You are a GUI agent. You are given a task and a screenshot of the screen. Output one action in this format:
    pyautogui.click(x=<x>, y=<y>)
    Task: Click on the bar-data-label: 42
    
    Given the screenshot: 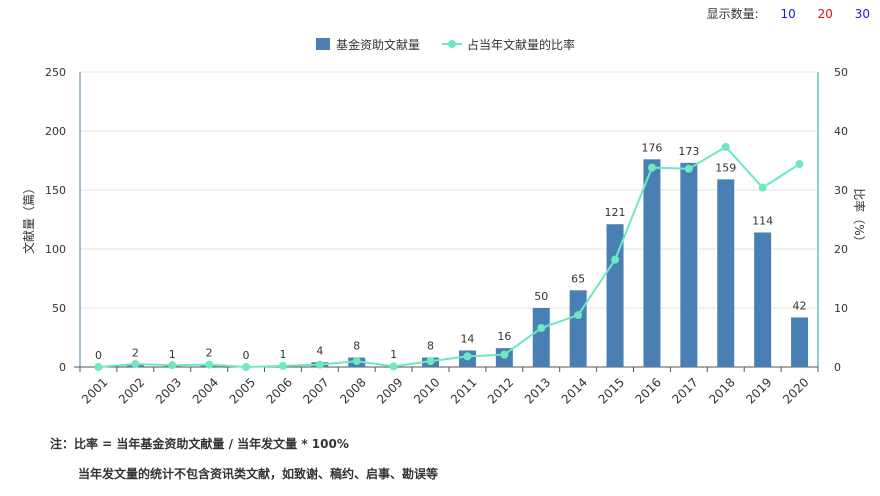 What is the action you would take?
    pyautogui.click(x=800, y=305)
    